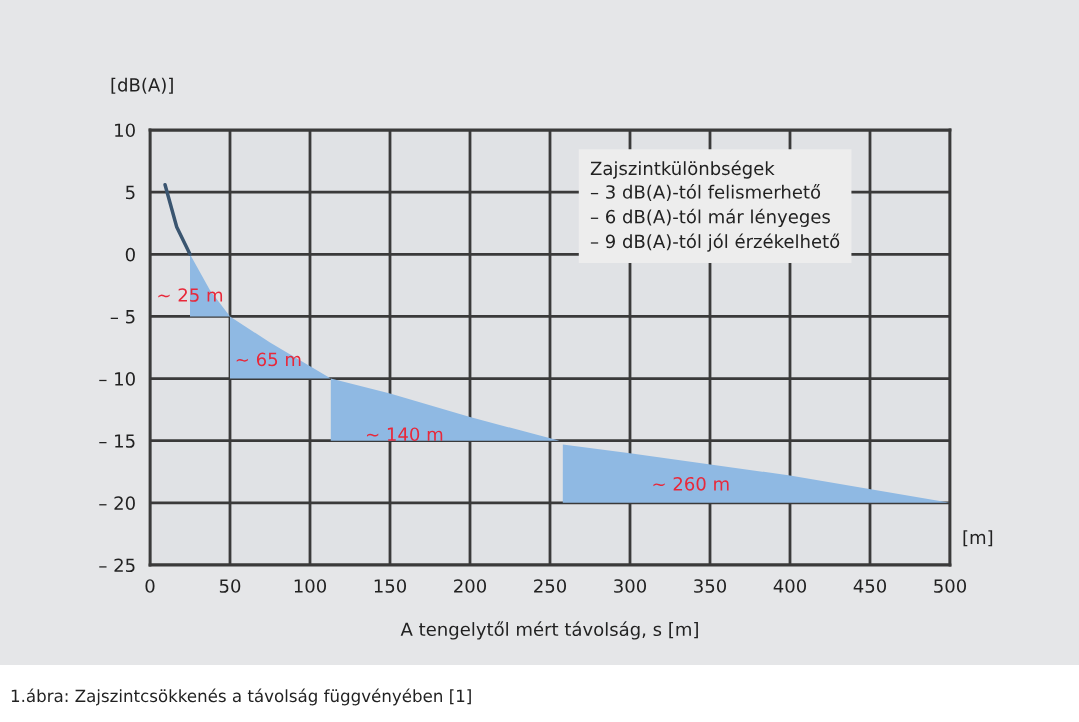  I want to click on annotation: Zajszintkülönbségek – 3 dB(A)-tól felismerhető – 6 dB(A)-tól már lényeges – 9 dB(A)-tól jól érzékelhető, so click(715, 206).